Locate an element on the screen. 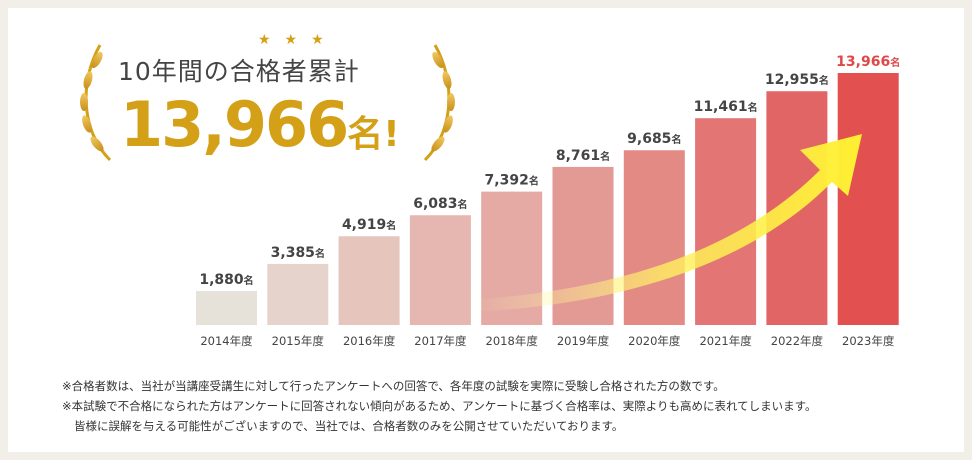 The image size is (972, 460). x-tick-label: 2020年度 is located at coordinates (654, 341).